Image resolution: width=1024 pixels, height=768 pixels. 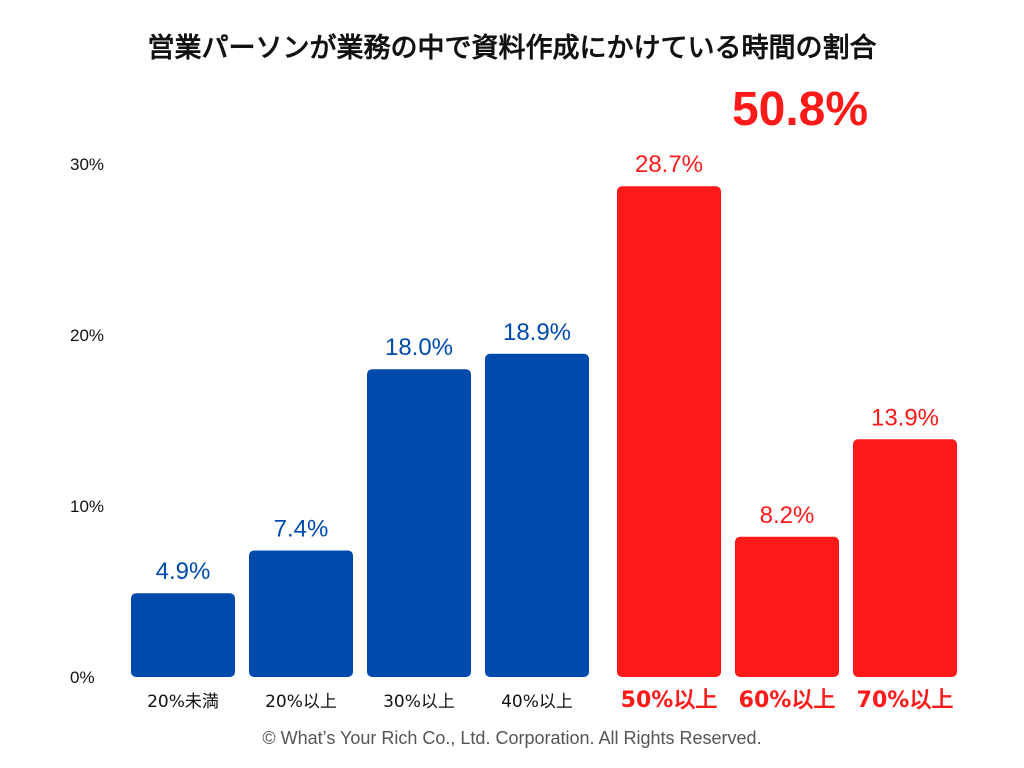 I want to click on data-label: 4.9%, so click(x=183, y=571).